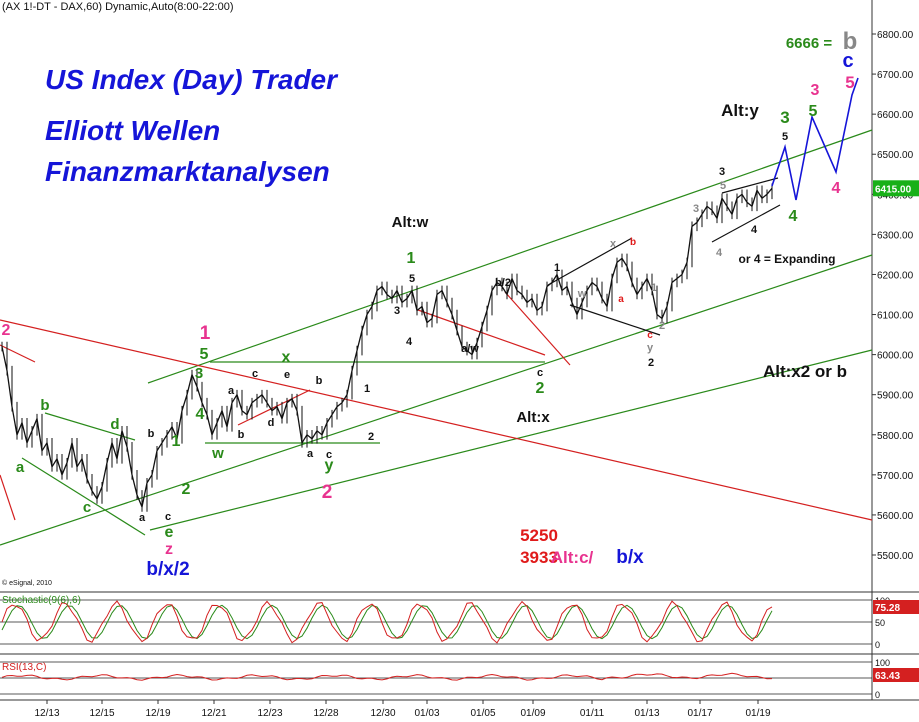 The width and height of the screenshot is (919, 722). I want to click on price-tick-label: 5500.00, so click(895, 556).